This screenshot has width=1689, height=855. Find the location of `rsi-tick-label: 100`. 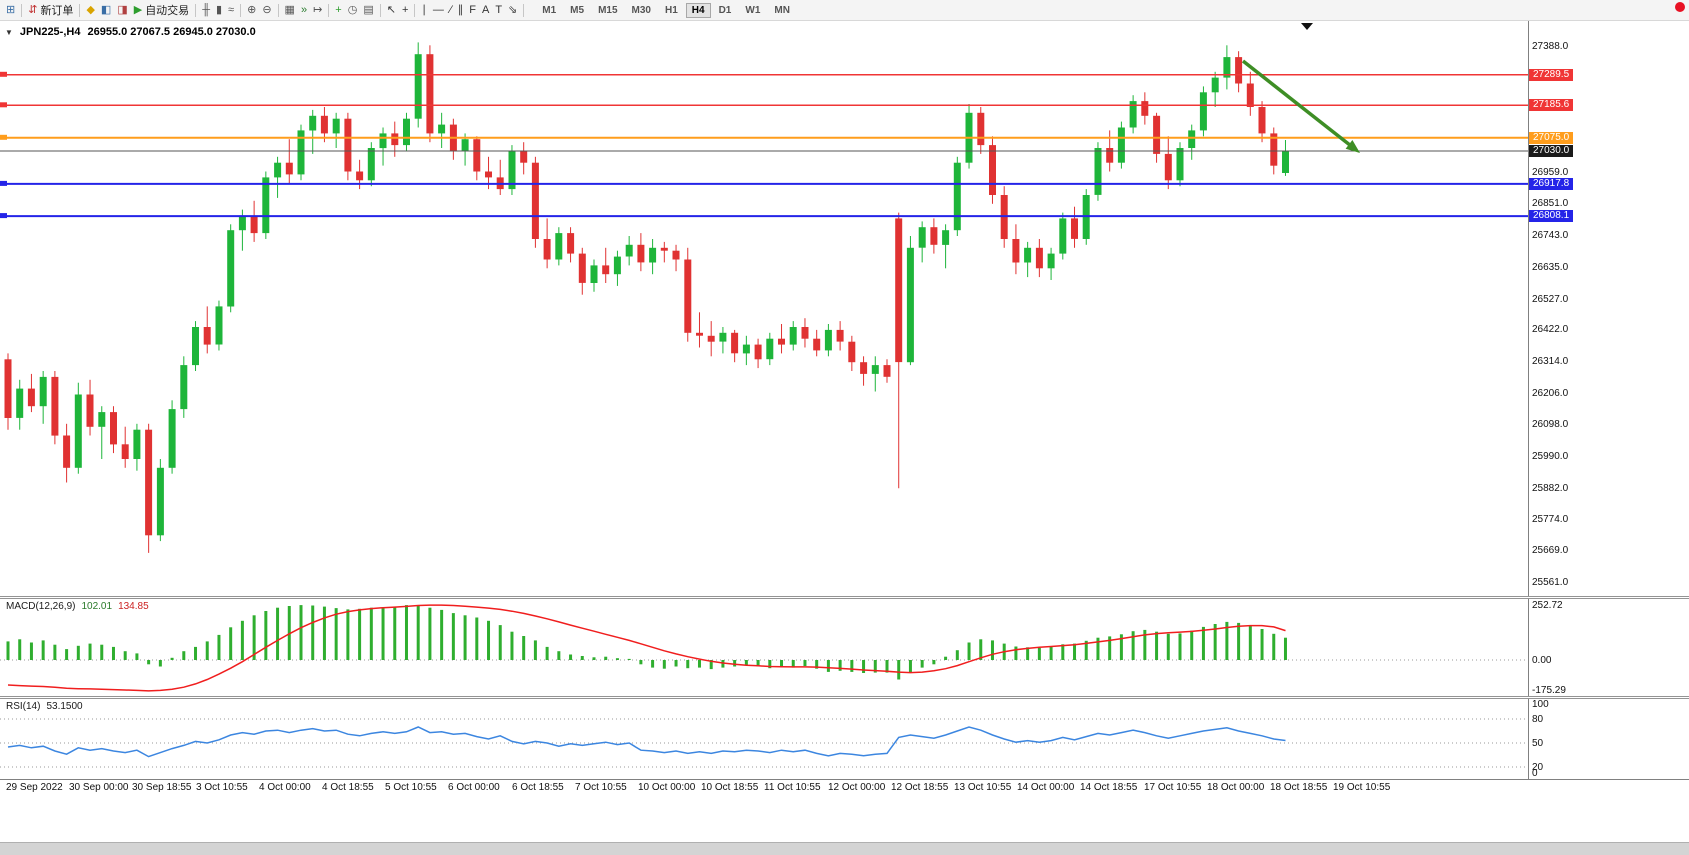

rsi-tick-label: 100 is located at coordinates (1540, 704).